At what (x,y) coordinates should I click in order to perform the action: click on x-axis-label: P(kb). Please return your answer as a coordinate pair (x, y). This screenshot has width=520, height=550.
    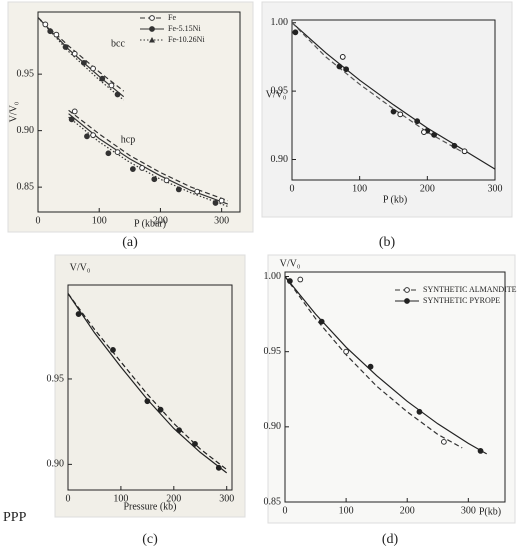
    Looking at the image, I should click on (490, 511).